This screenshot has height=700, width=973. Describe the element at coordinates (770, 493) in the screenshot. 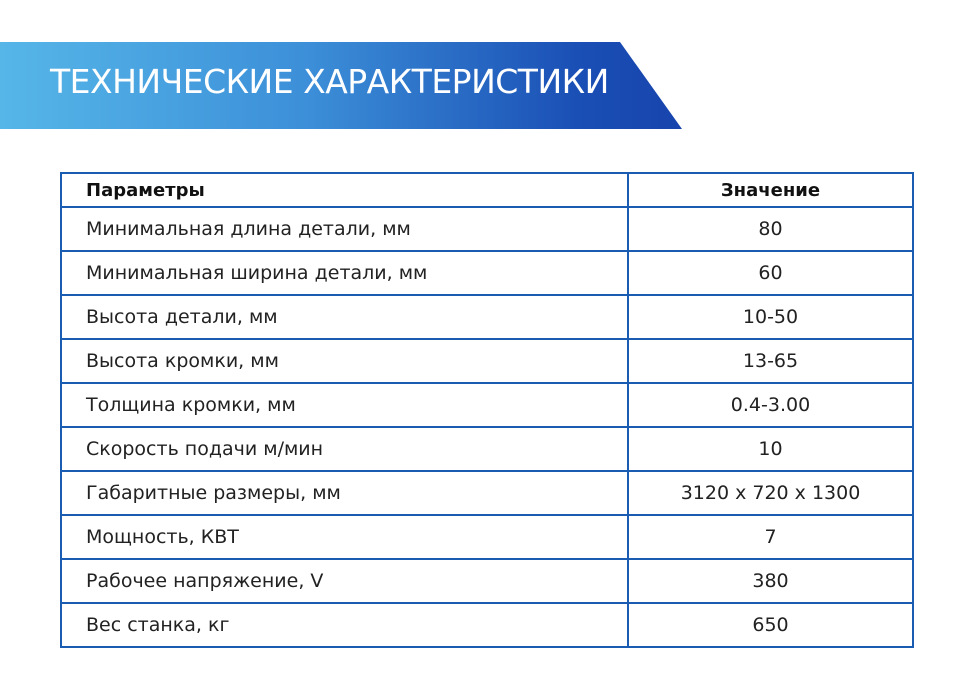

I see `value-cell: 3120 х 720 х 1300` at that location.